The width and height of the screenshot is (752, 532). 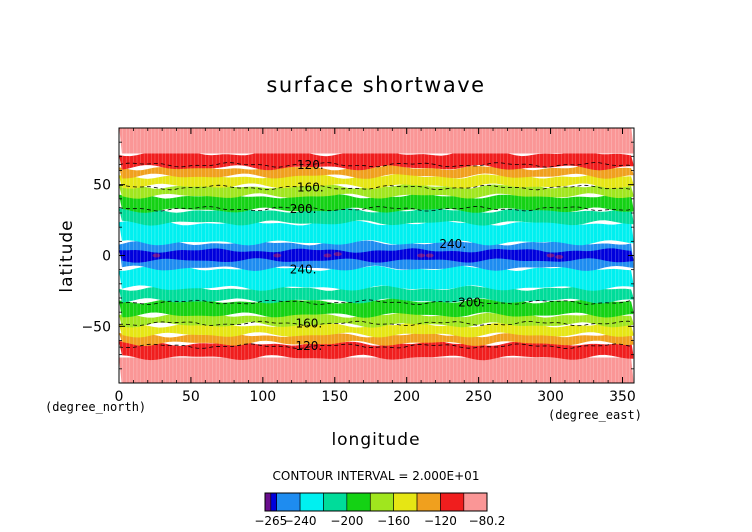 What do you see at coordinates (262, 397) in the screenshot?
I see `x-tick-label: 100` at bounding box center [262, 397].